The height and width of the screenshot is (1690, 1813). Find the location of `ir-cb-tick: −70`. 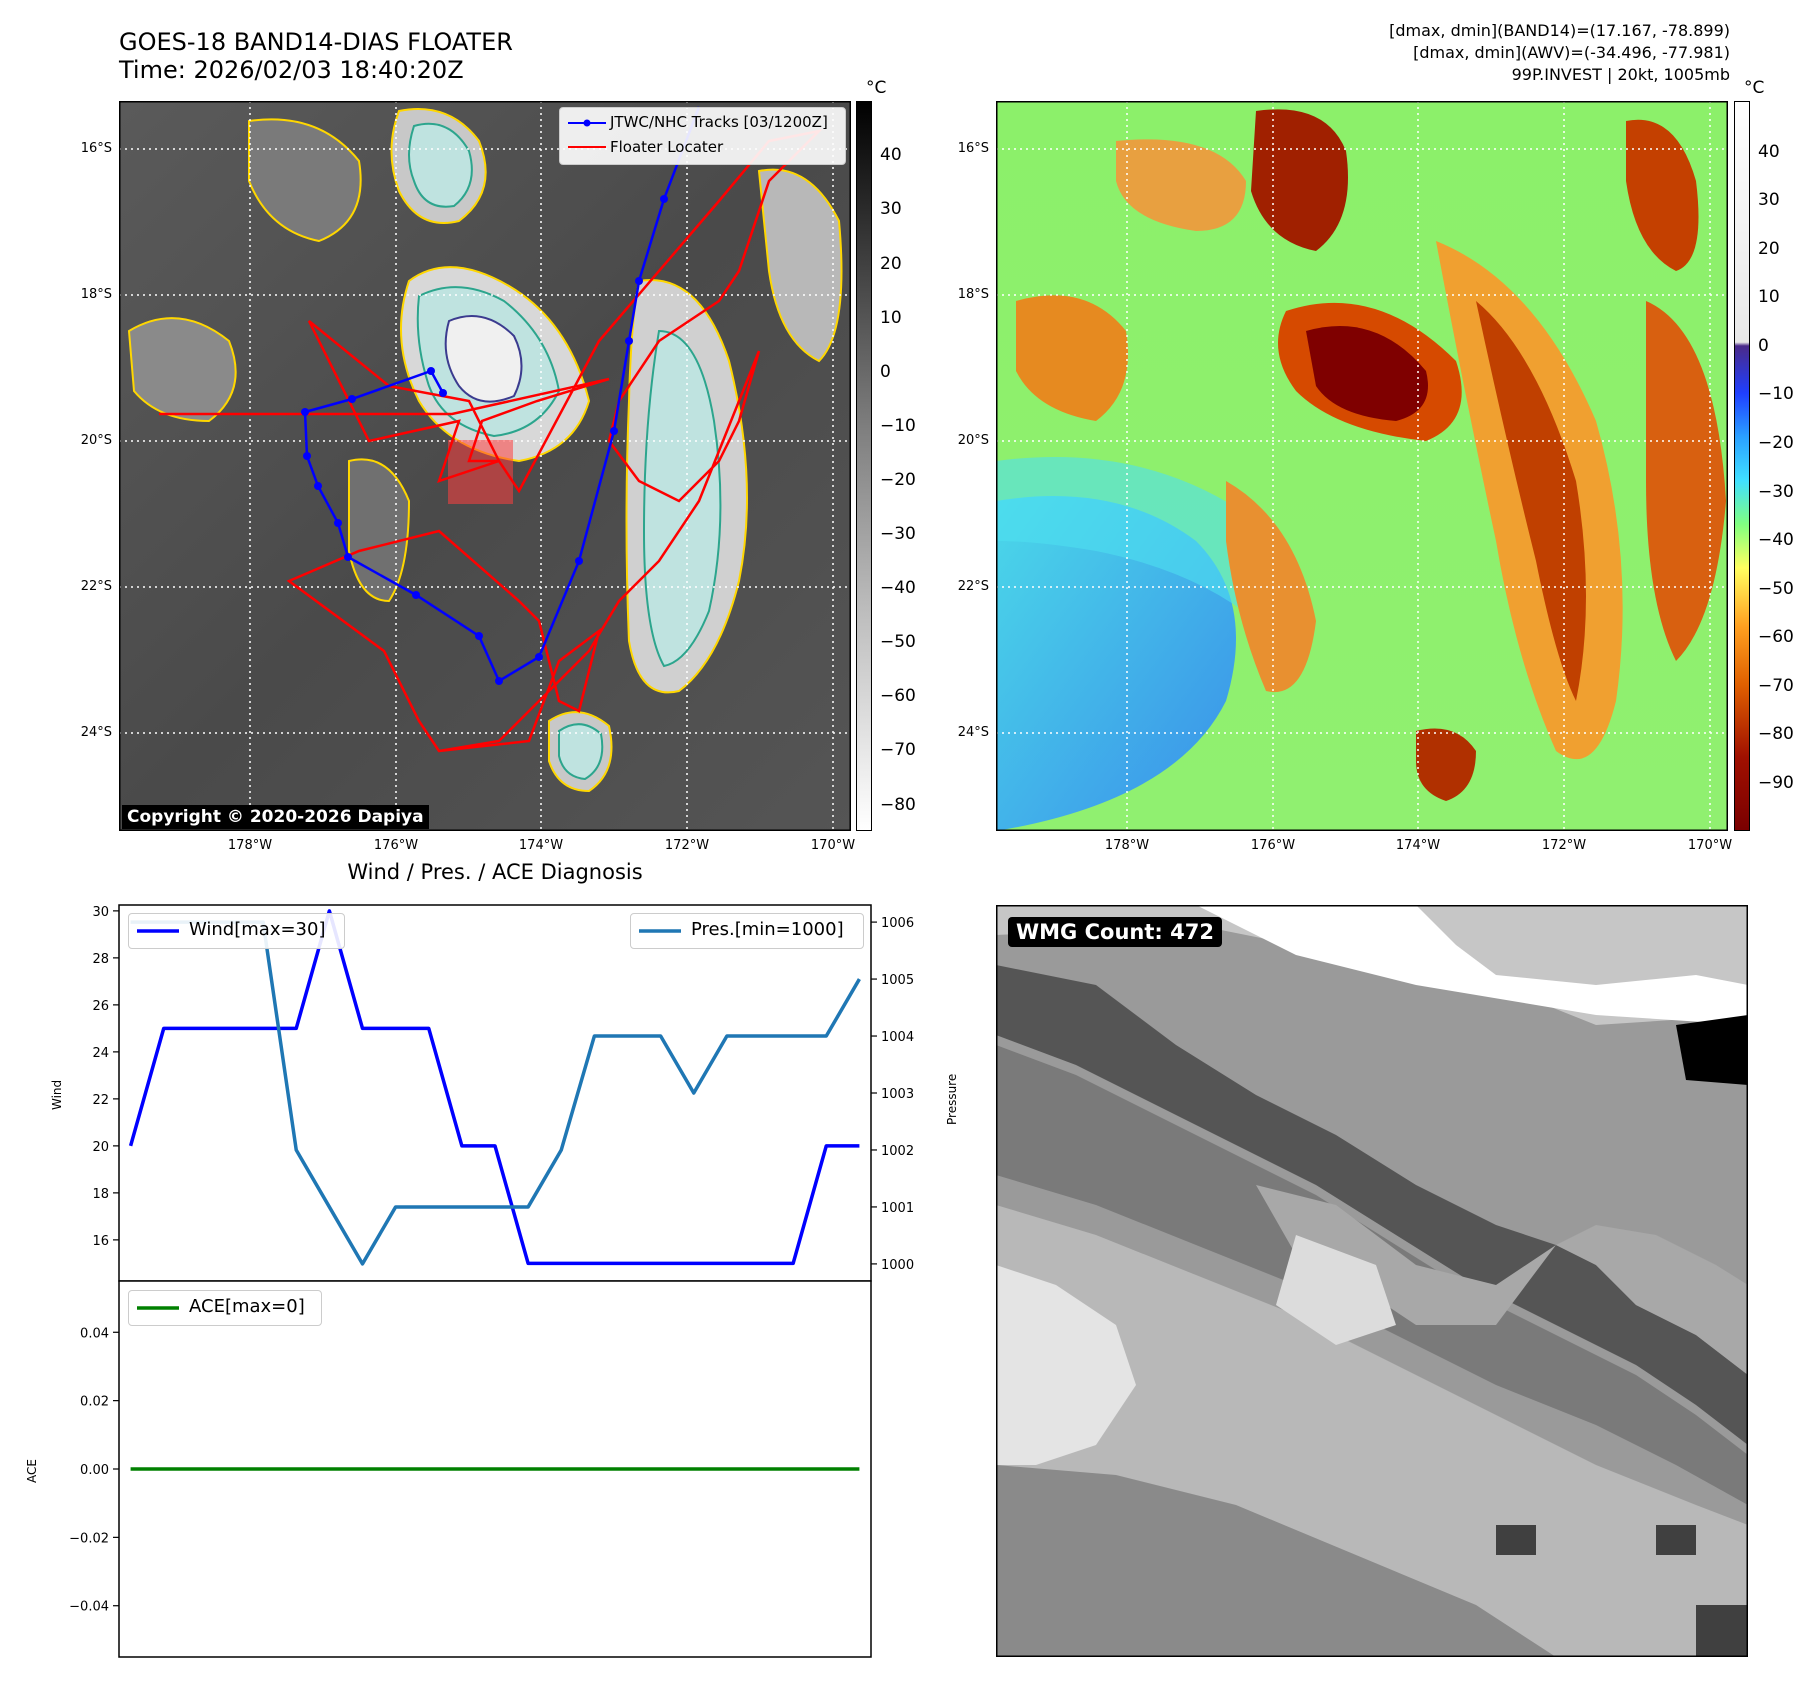

ir-cb-tick: −70 is located at coordinates (898, 750).